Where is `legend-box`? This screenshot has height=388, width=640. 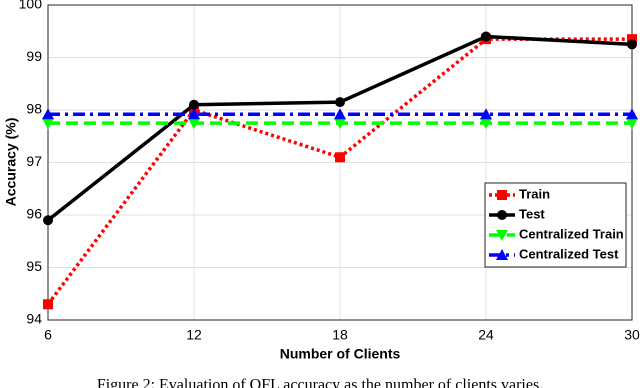
legend-box is located at coordinates (555, 225).